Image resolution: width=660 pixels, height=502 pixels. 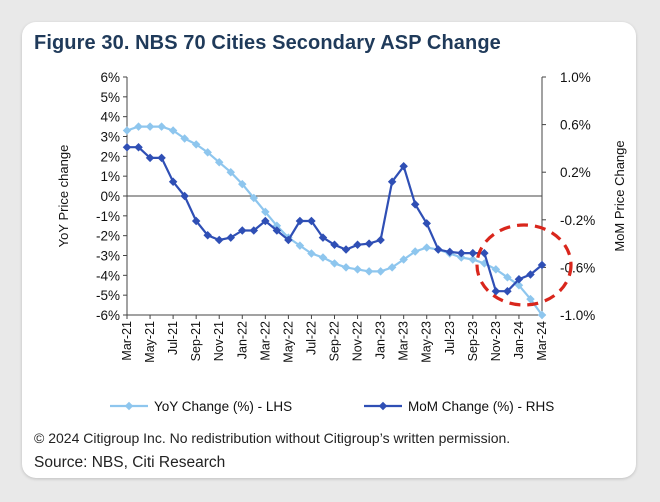 I want to click on highlight-circle, so click(x=524, y=265).